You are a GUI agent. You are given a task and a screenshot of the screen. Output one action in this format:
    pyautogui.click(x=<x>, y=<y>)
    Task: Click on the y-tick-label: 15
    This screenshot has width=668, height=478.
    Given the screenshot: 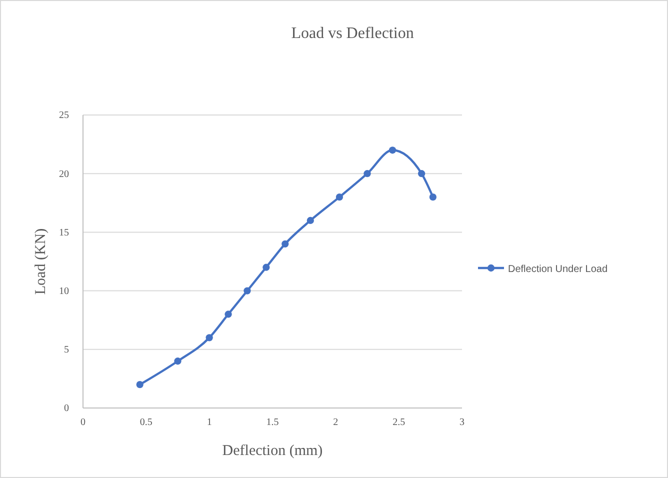 What is the action you would take?
    pyautogui.click(x=64, y=232)
    